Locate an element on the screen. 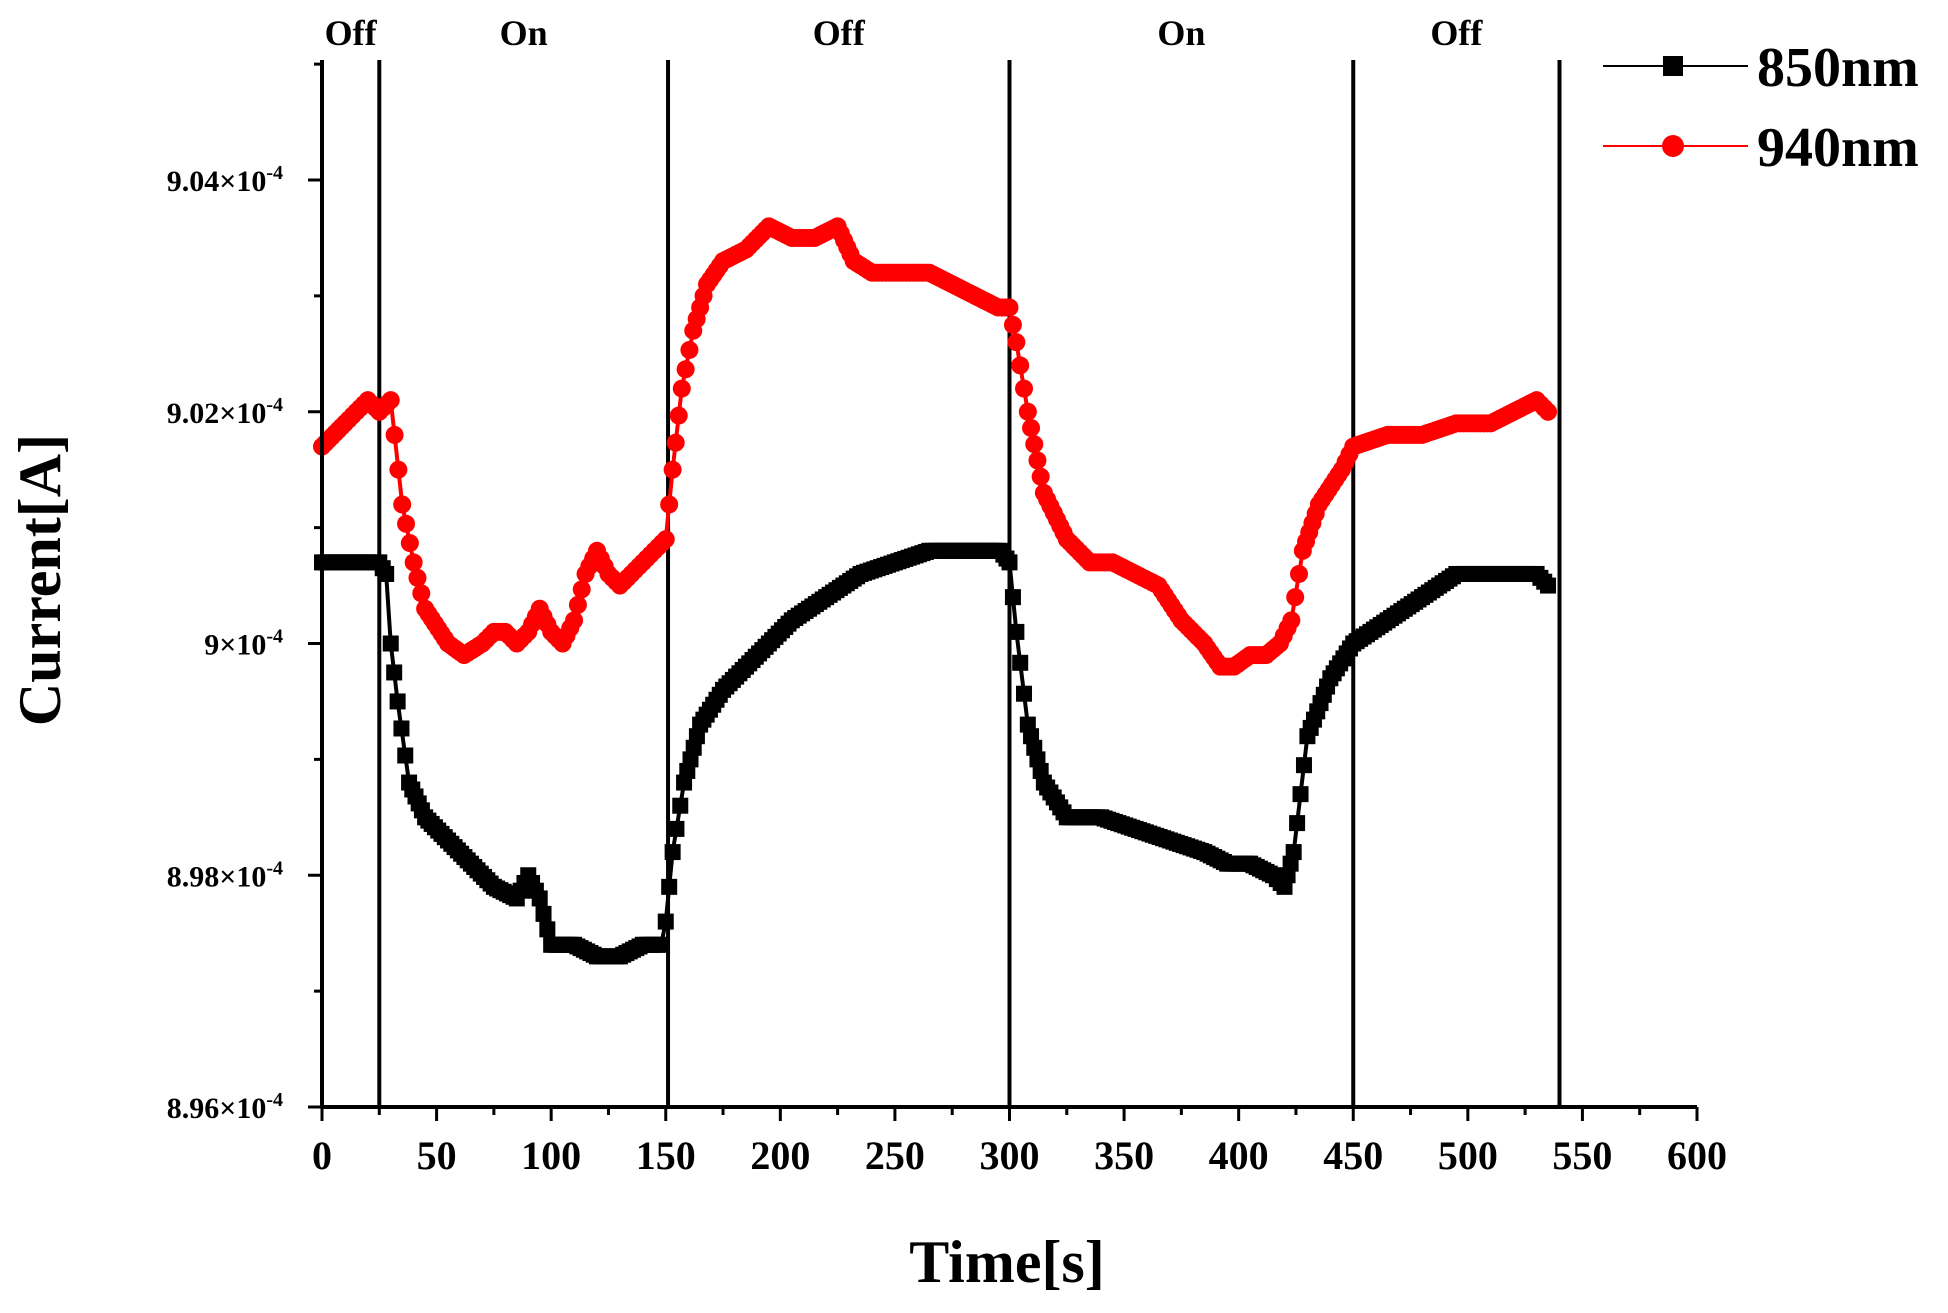 This screenshot has width=1948, height=1313. legend-item: 850nm is located at coordinates (1761, 68).